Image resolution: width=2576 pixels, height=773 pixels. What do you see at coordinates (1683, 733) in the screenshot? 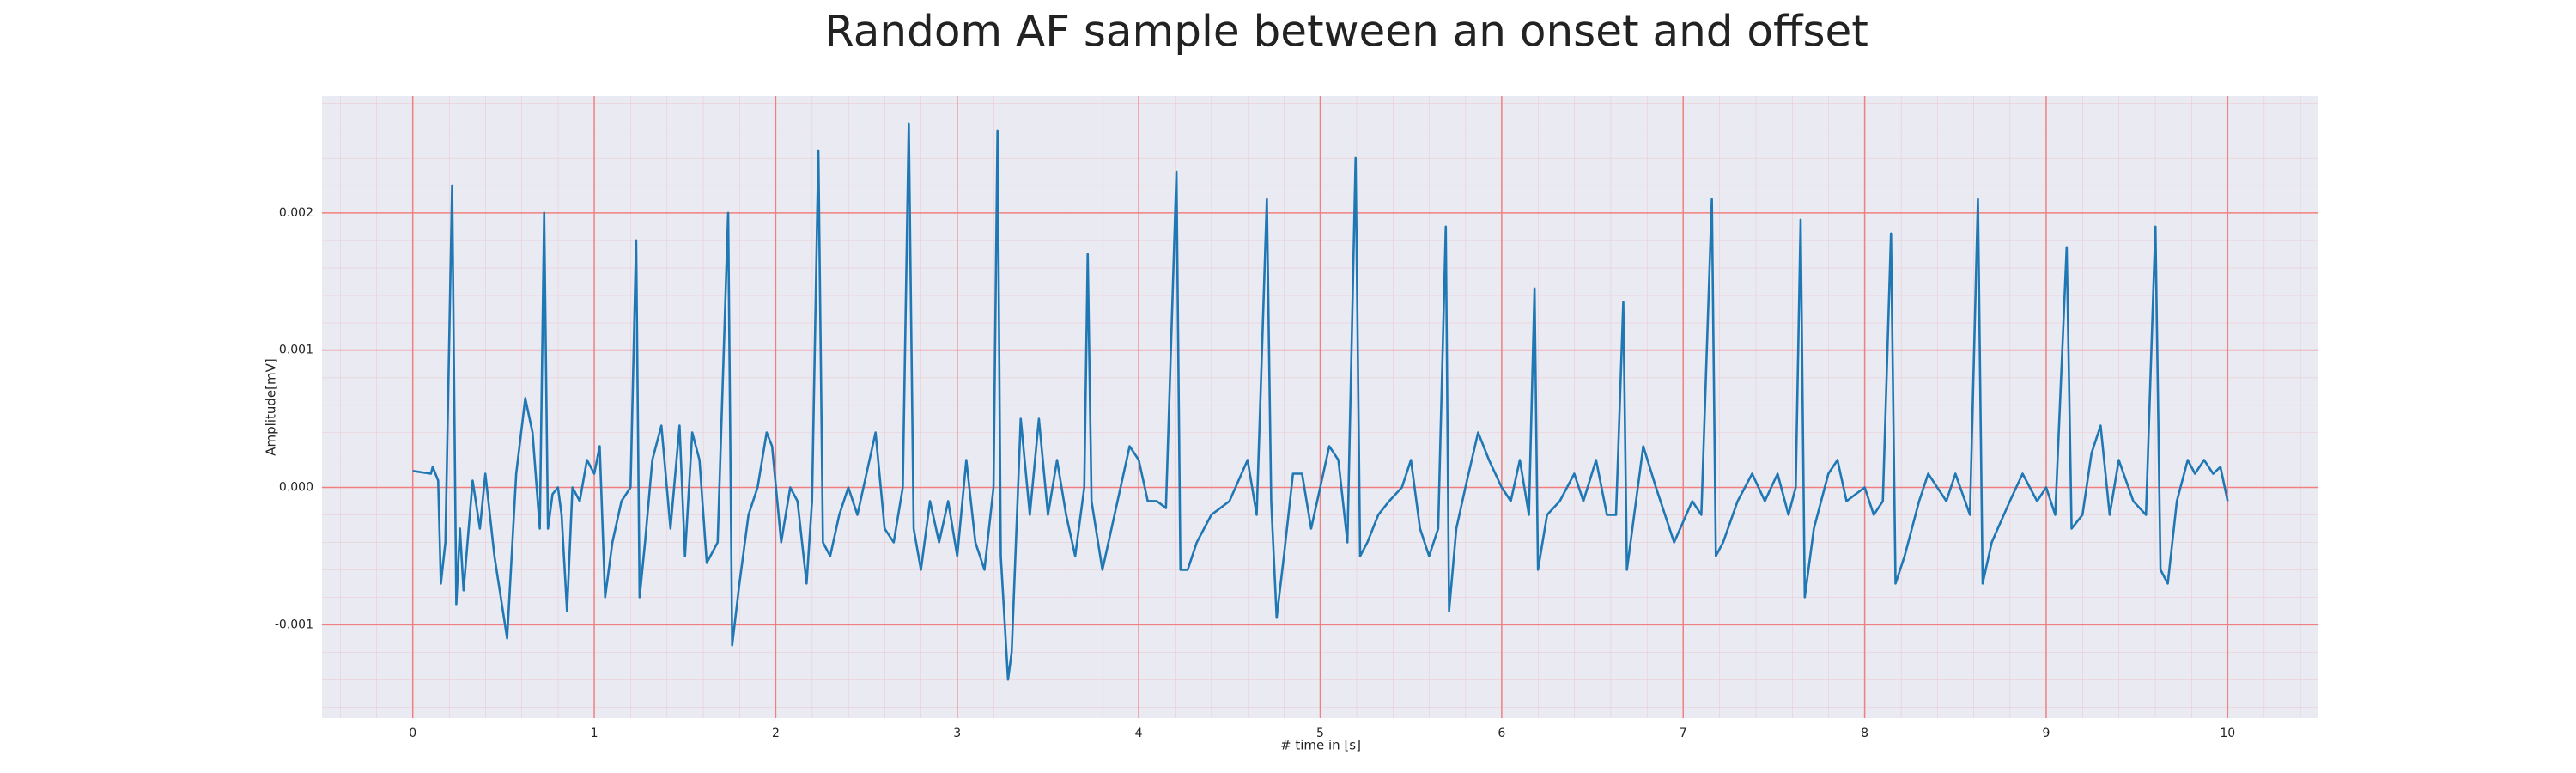
I see `x-tick-label: 7` at bounding box center [1683, 733].